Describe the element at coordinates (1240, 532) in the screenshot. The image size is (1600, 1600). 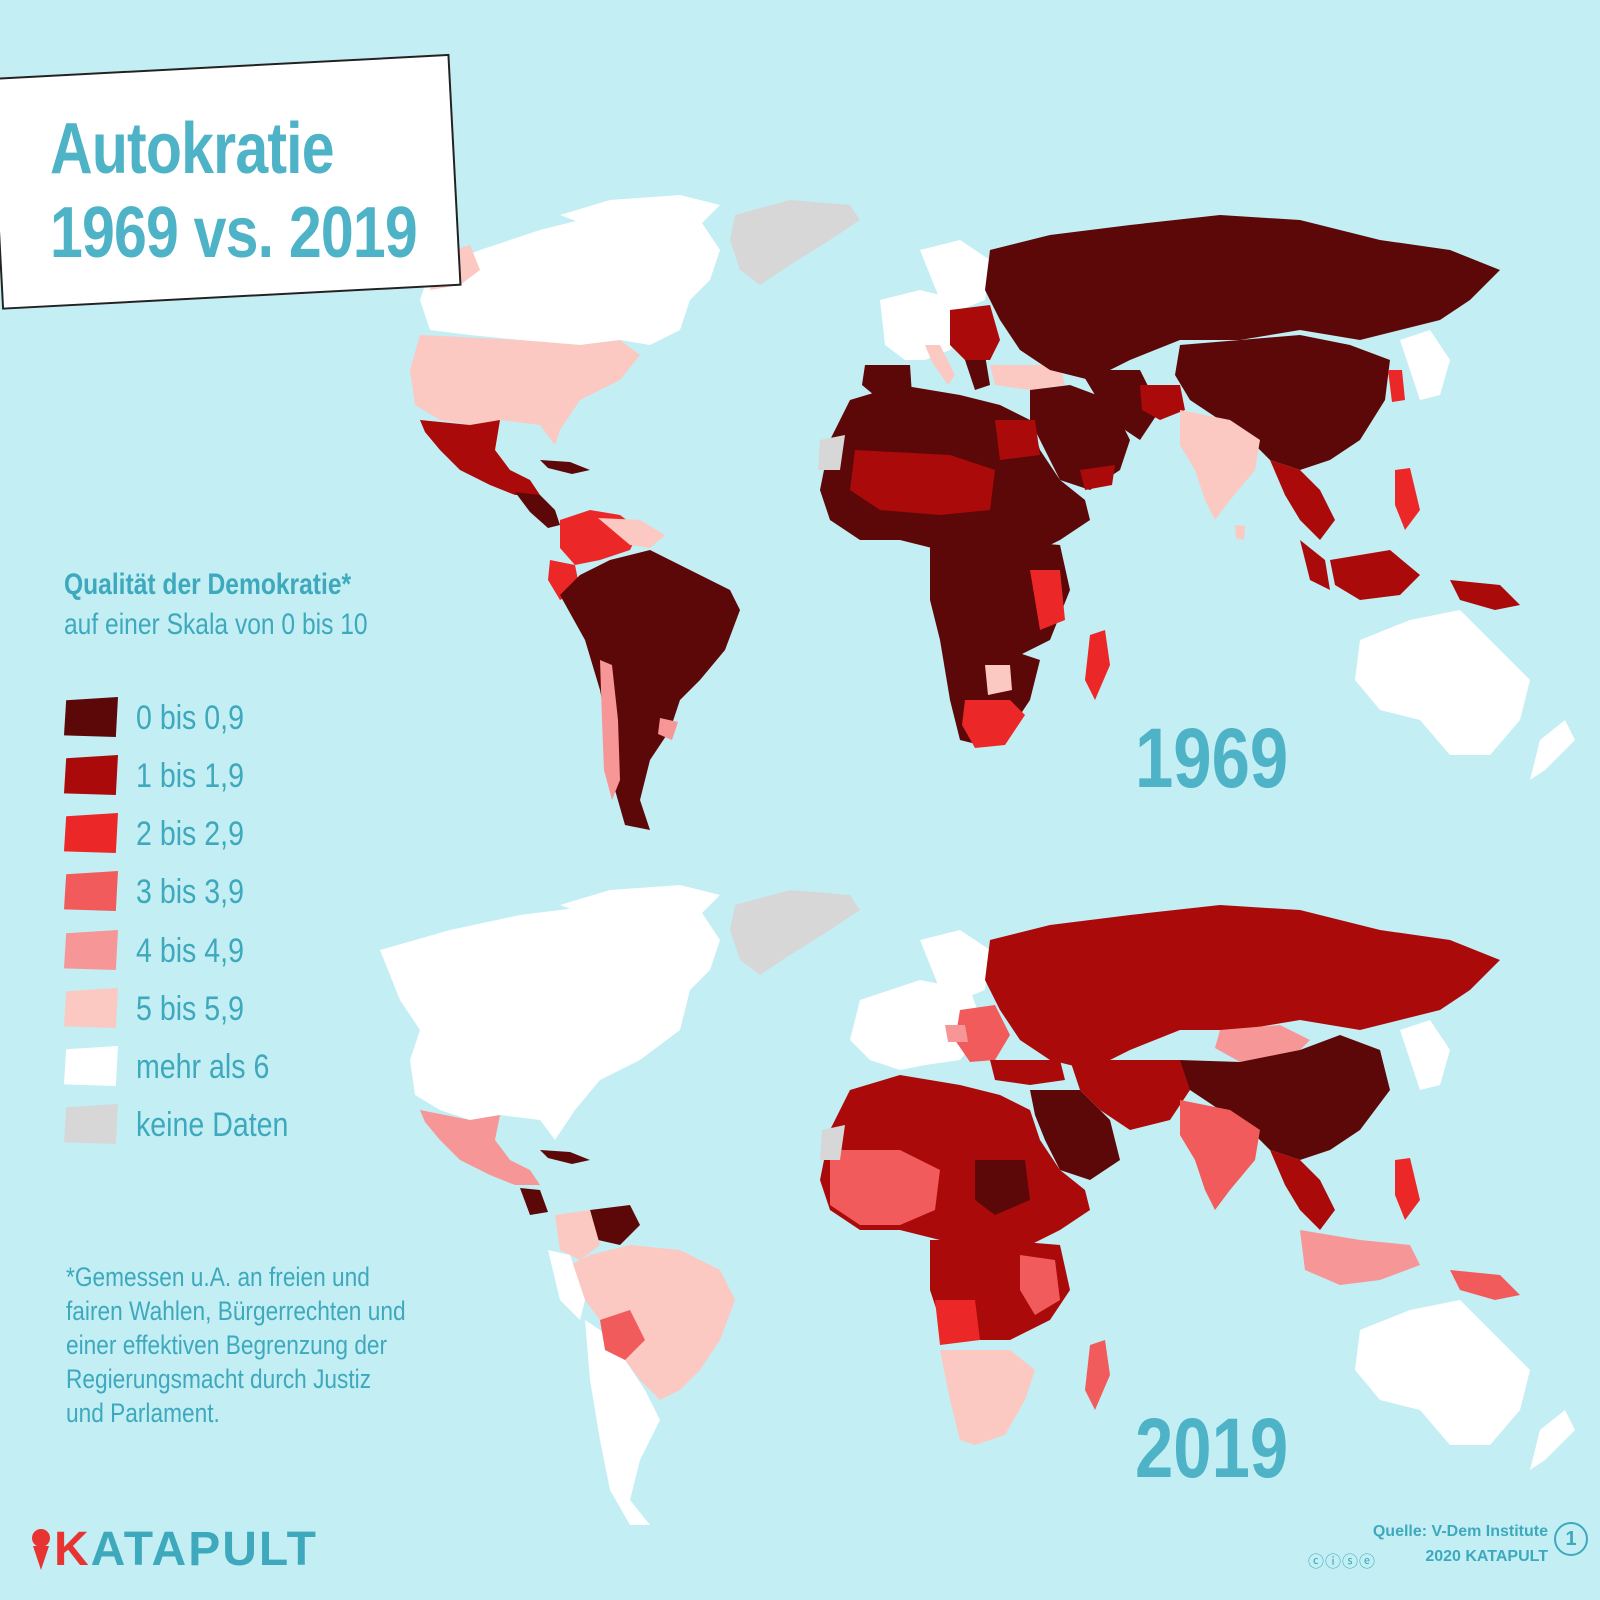
I see `sri-lanka-1969` at that location.